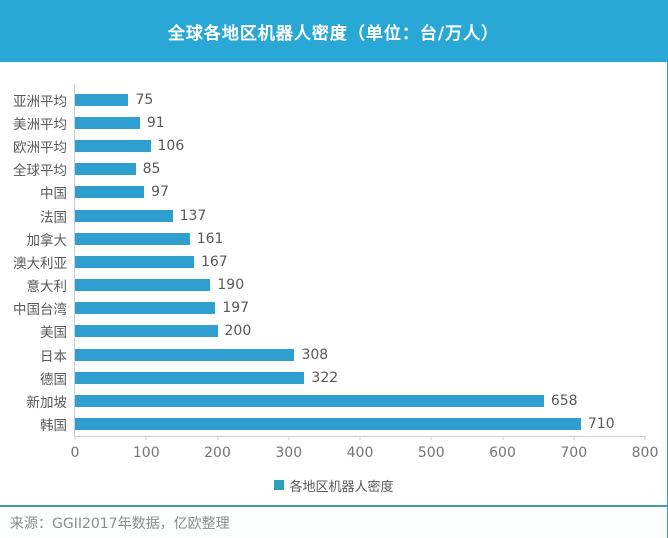  What do you see at coordinates (146, 453) in the screenshot?
I see `x-tick-label: 100` at bounding box center [146, 453].